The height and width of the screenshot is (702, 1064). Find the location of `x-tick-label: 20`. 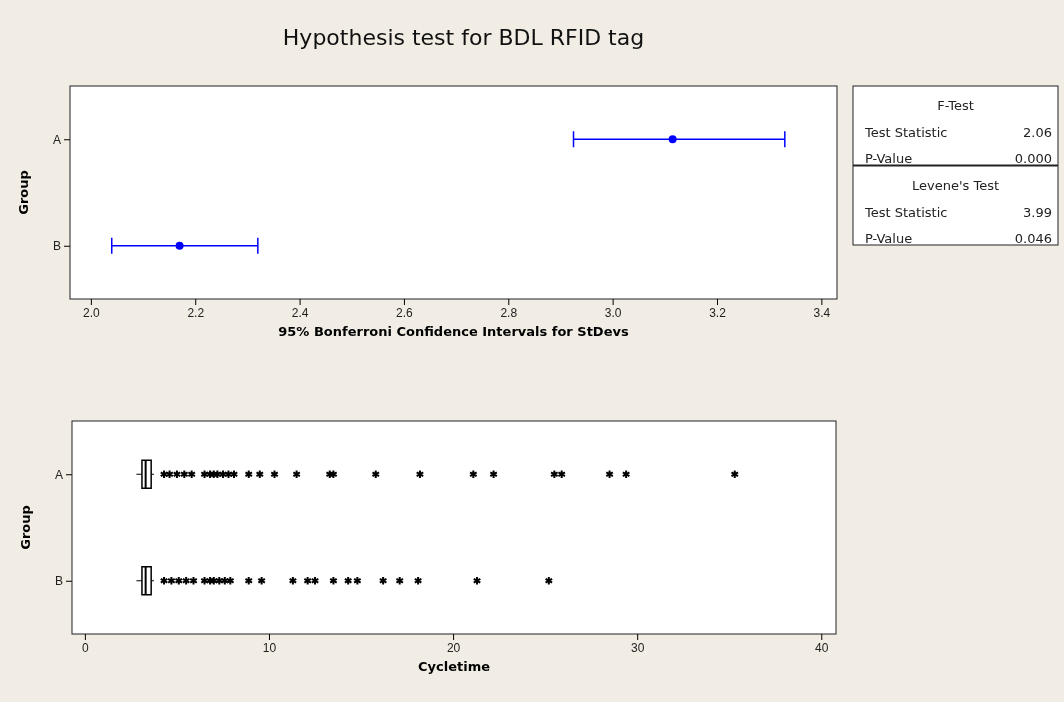

x-tick-label: 20 is located at coordinates (453, 647).